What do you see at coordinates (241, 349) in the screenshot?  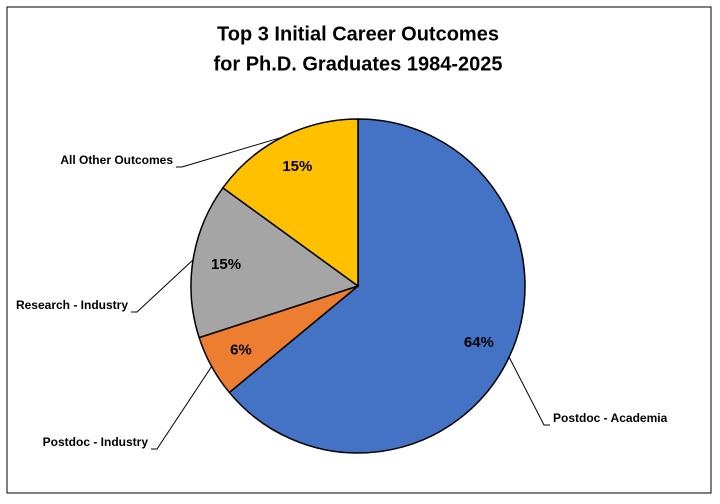 I see `value-label: 6%` at bounding box center [241, 349].